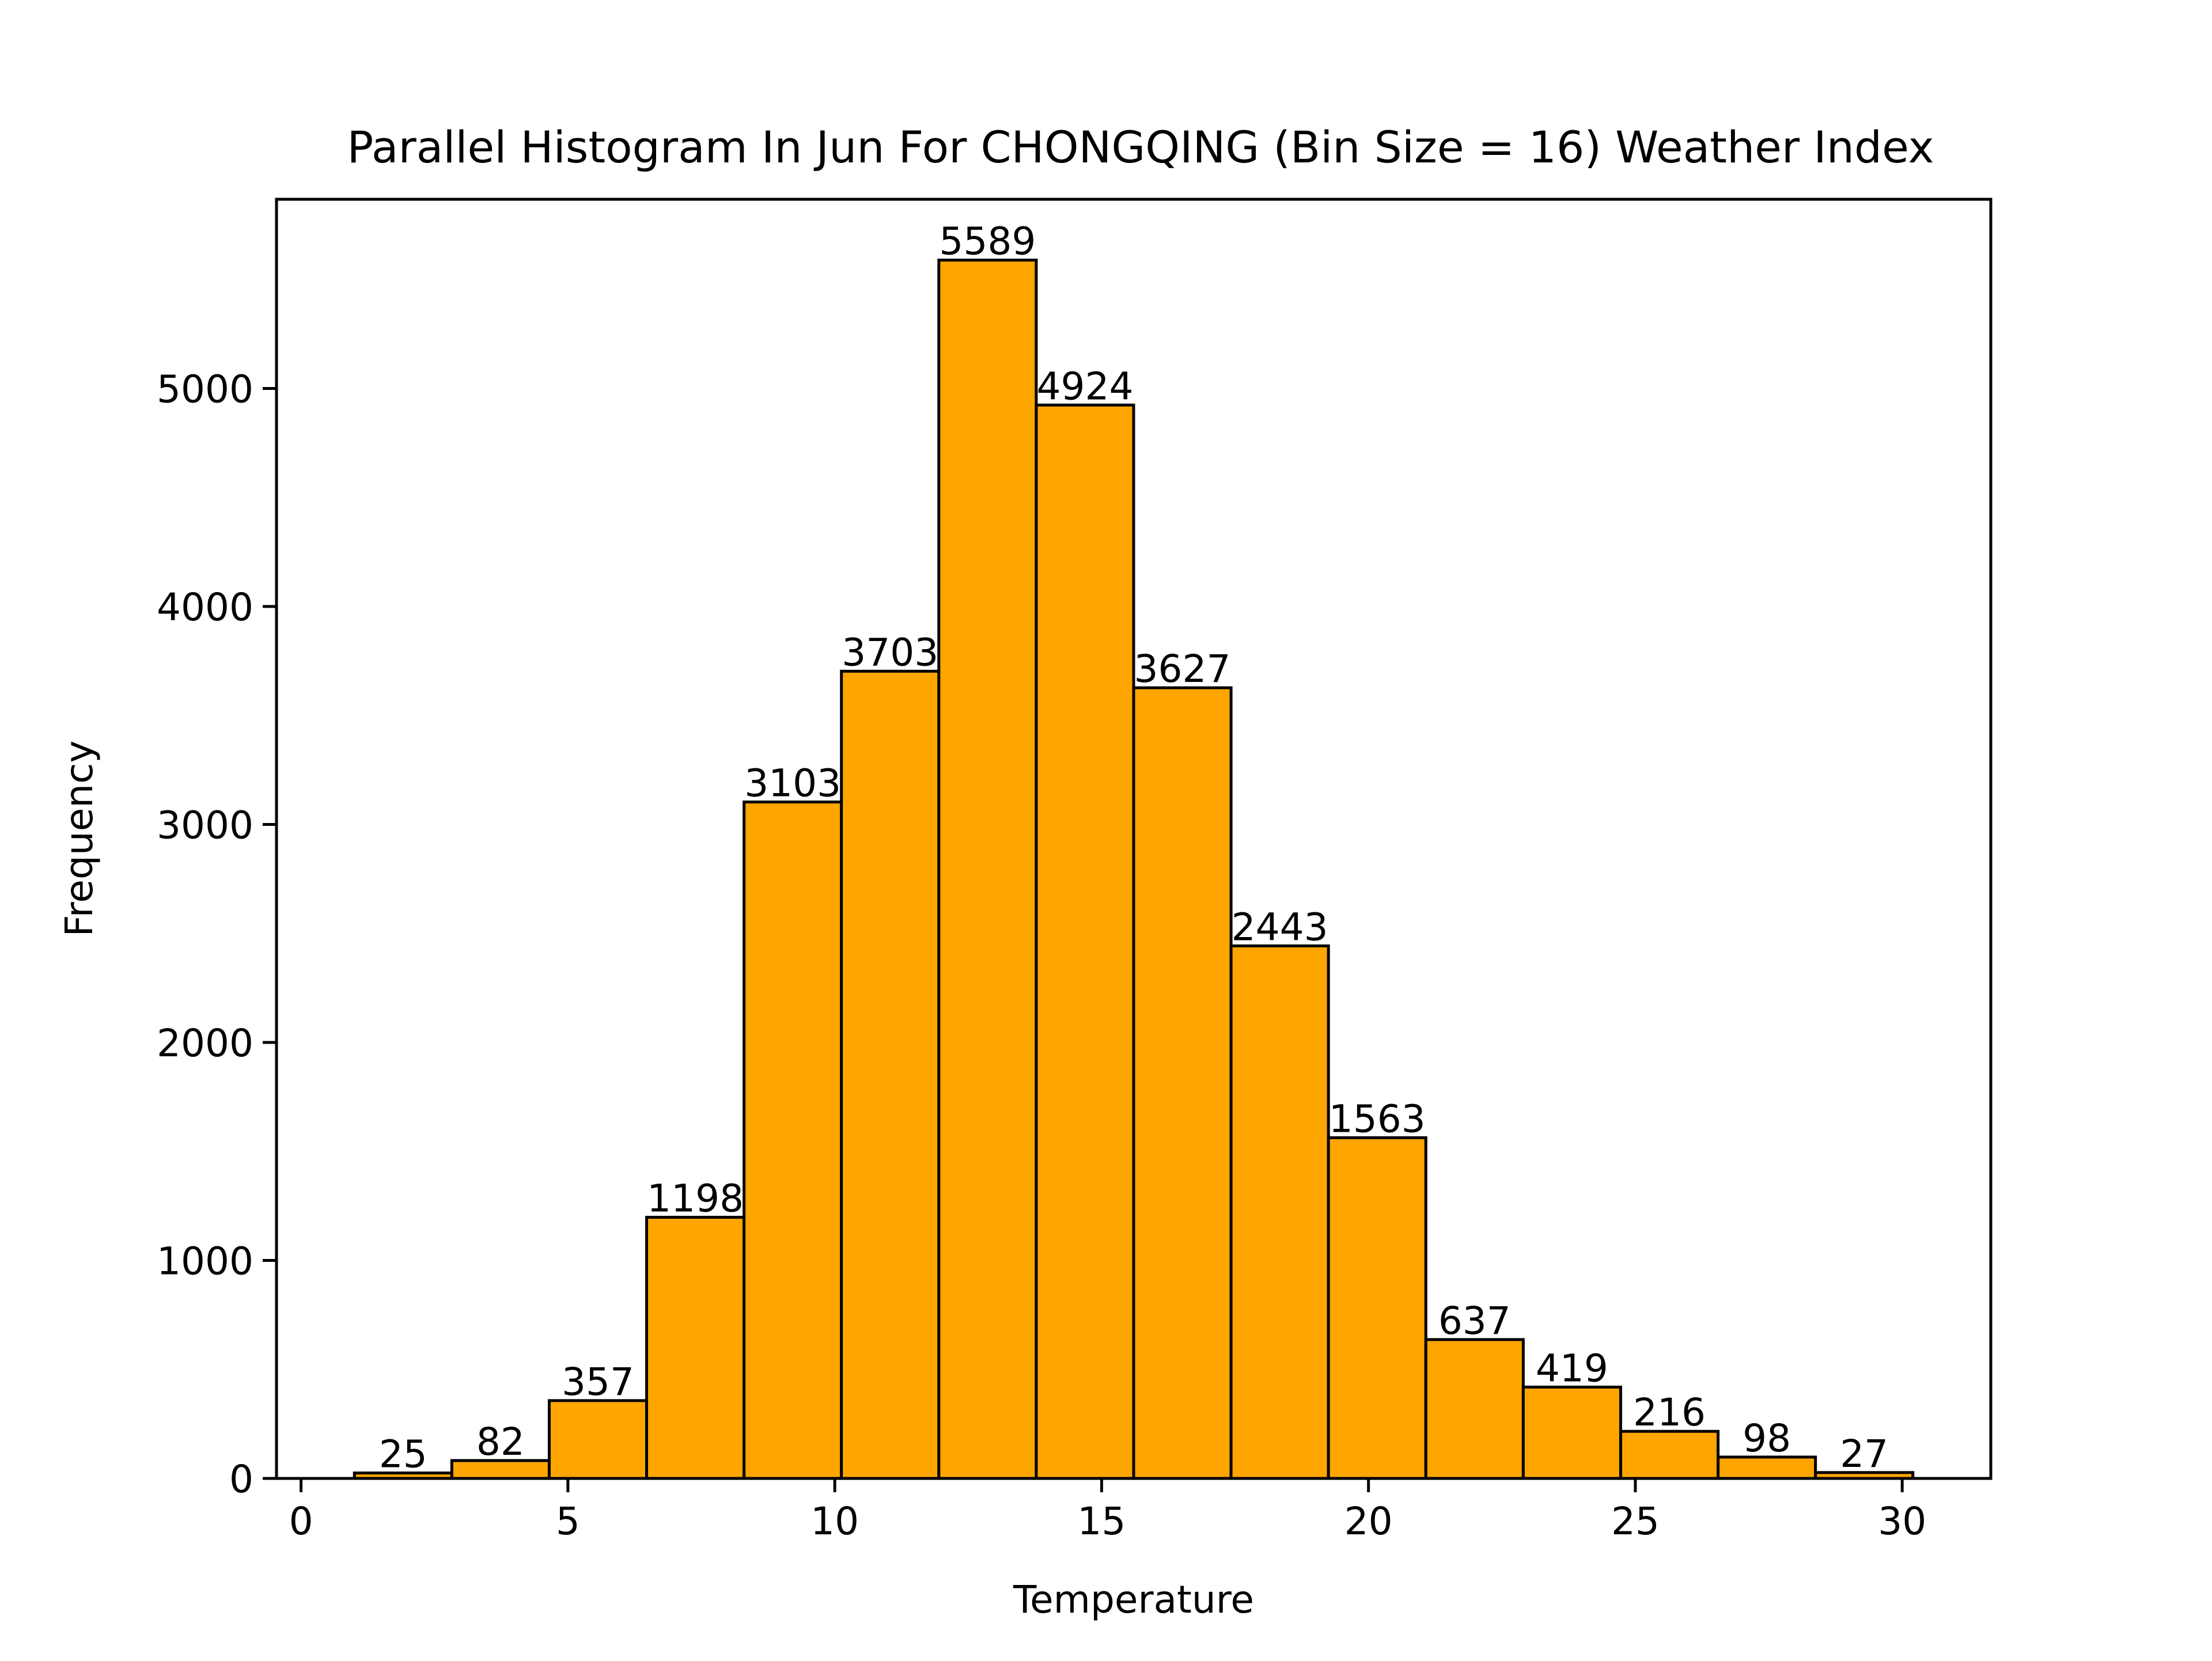 This screenshot has width=2212, height=1661. What do you see at coordinates (598, 1382) in the screenshot?
I see `bar-value-label: 357` at bounding box center [598, 1382].